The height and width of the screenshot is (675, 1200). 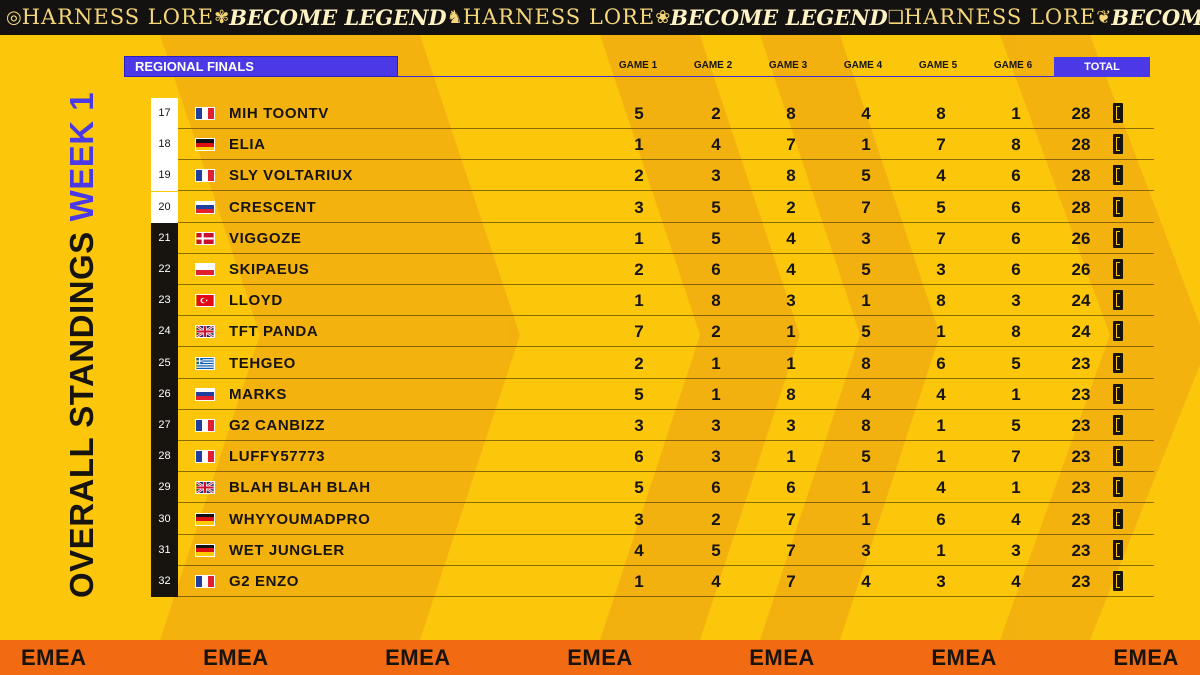 I want to click on game-1-placement: 5, so click(x=639, y=394).